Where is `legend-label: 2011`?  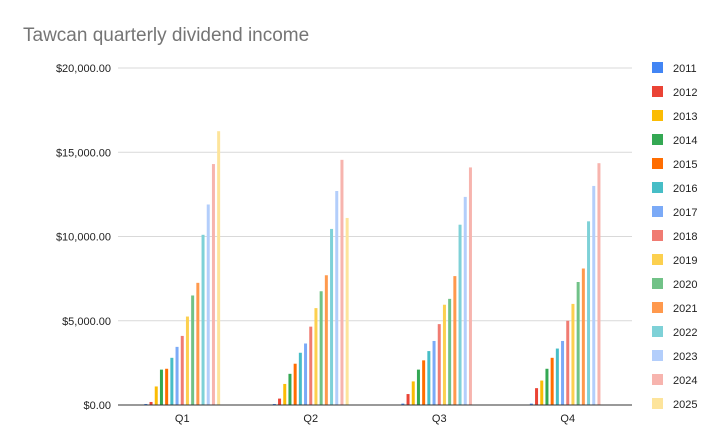 legend-label: 2011 is located at coordinates (685, 69).